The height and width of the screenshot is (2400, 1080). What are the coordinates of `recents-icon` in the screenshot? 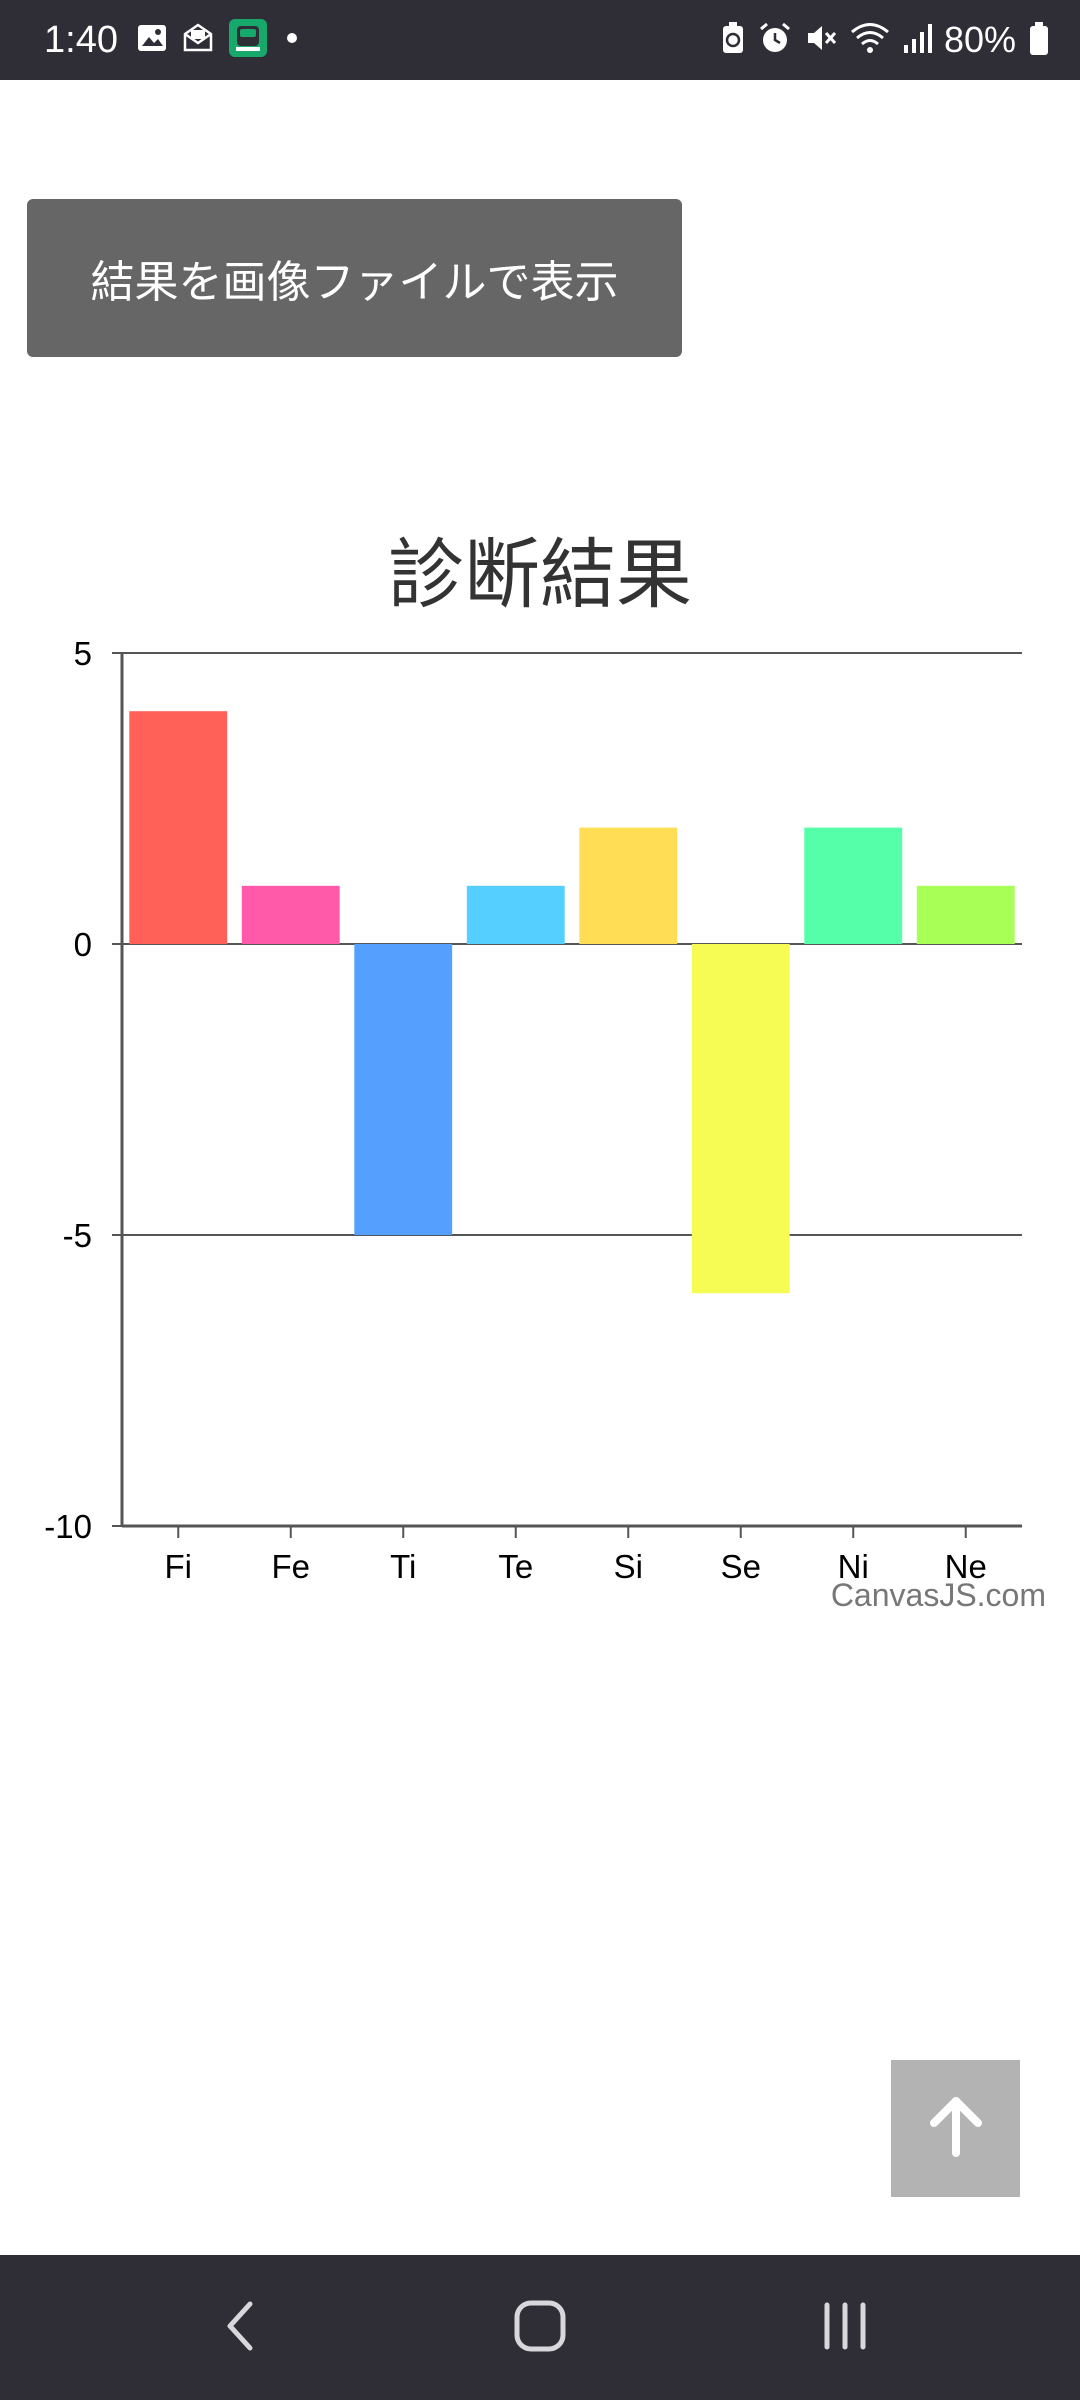 It's located at (845, 2328).